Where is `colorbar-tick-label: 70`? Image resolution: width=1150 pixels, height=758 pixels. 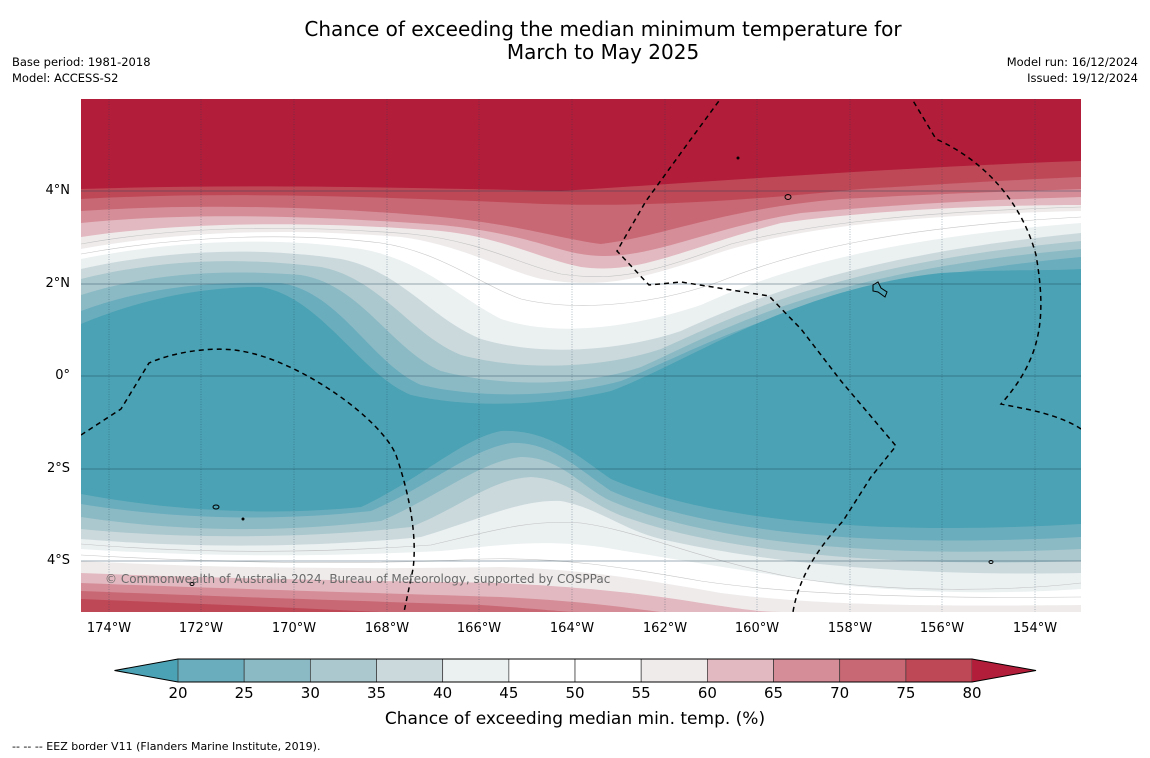
colorbar-tick-label: 70 is located at coordinates (840, 693).